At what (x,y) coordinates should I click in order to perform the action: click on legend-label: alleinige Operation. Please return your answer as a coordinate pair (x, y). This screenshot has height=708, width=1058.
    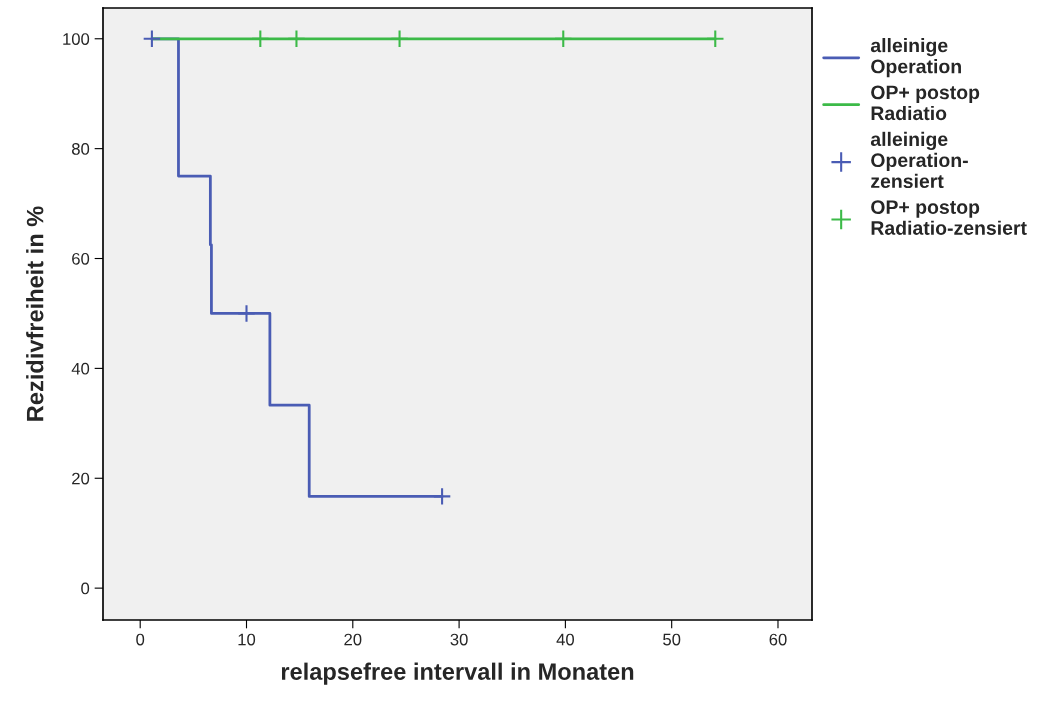
    Looking at the image, I should click on (915, 58).